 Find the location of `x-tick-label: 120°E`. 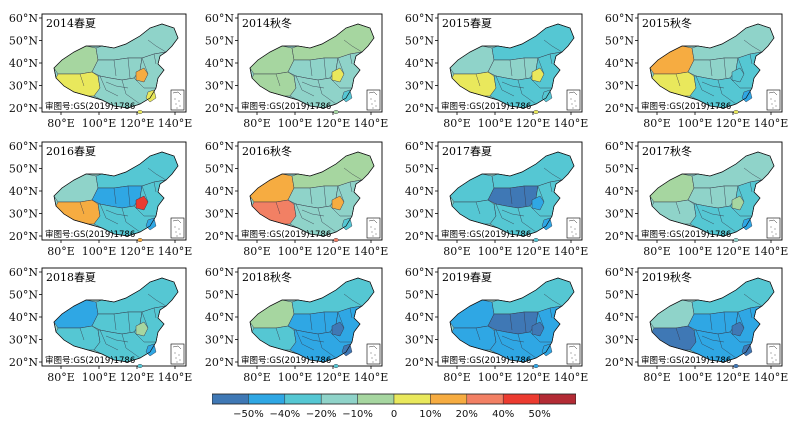

x-tick-label: 120°E is located at coordinates (733, 251).